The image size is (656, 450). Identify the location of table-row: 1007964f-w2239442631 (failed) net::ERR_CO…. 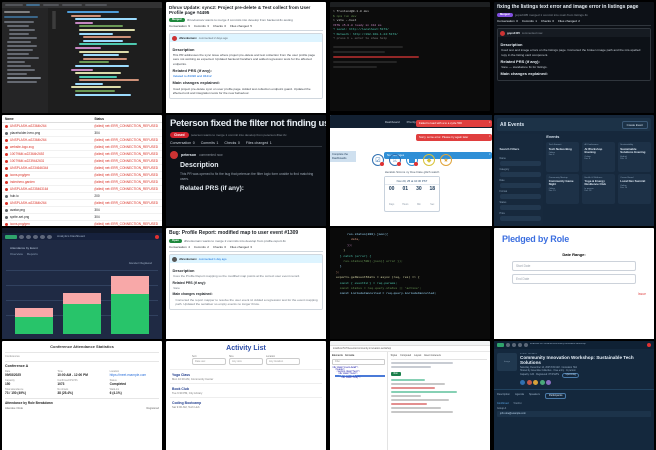
(82, 161).